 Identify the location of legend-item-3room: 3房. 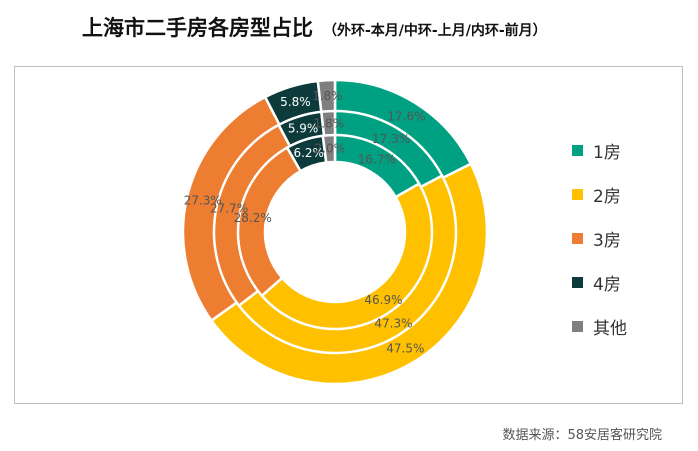
(599, 238).